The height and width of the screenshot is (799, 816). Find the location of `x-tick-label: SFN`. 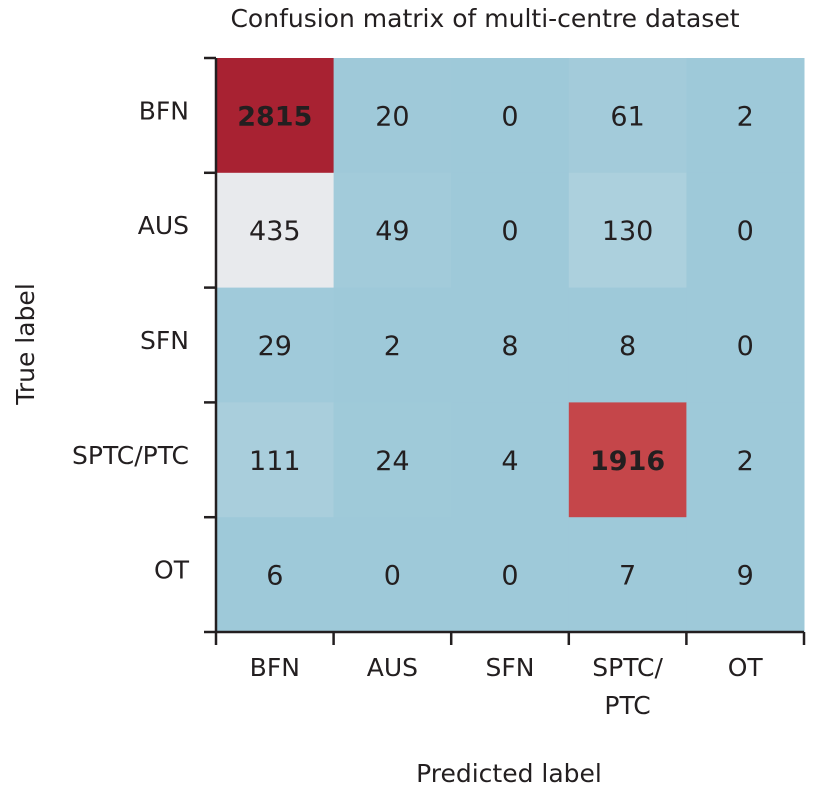

x-tick-label: SFN is located at coordinates (510, 667).